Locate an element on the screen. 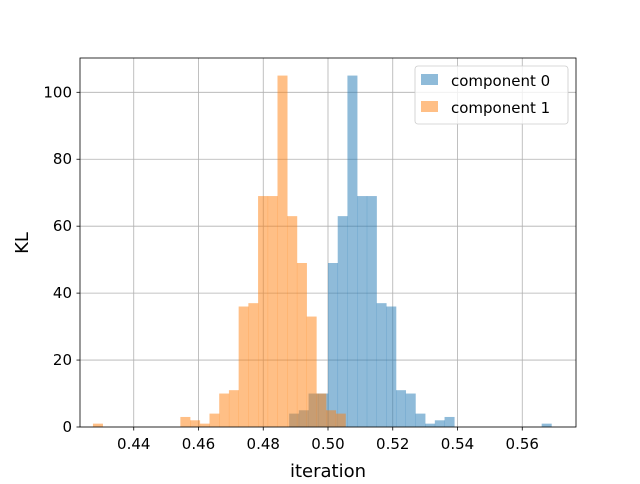  y-tick-label: 20 is located at coordinates (62, 360).